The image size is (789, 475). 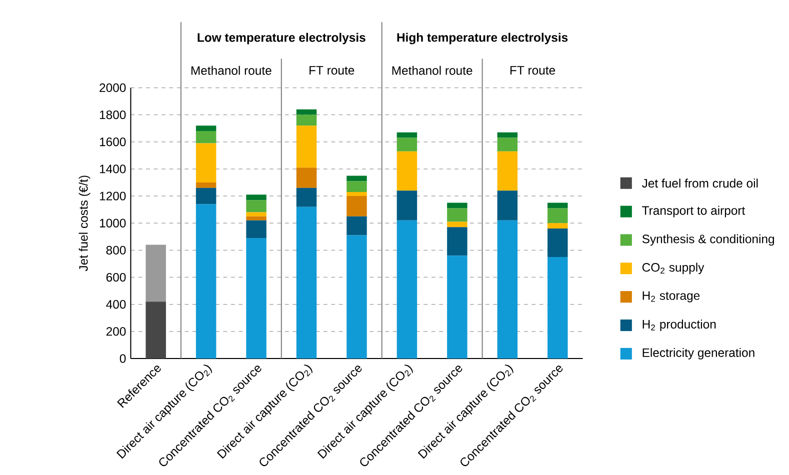 I want to click on y-tick-label: 200, so click(x=116, y=331).